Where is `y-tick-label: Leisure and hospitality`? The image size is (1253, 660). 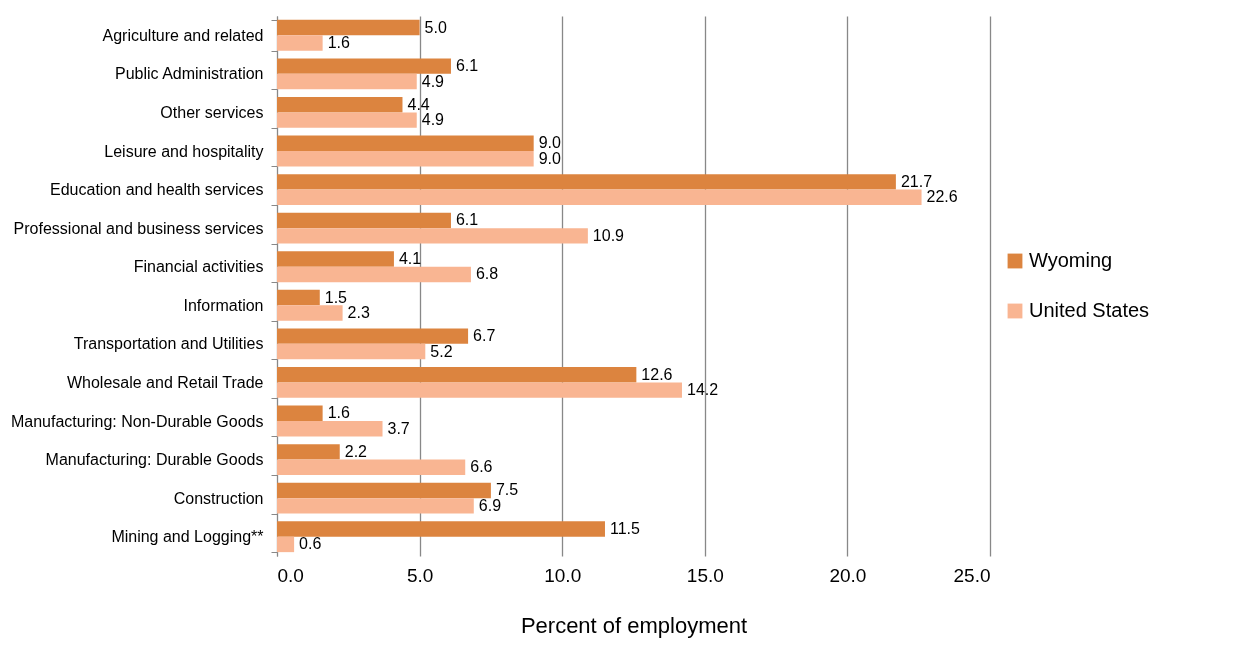
y-tick-label: Leisure and hospitality is located at coordinates (184, 151).